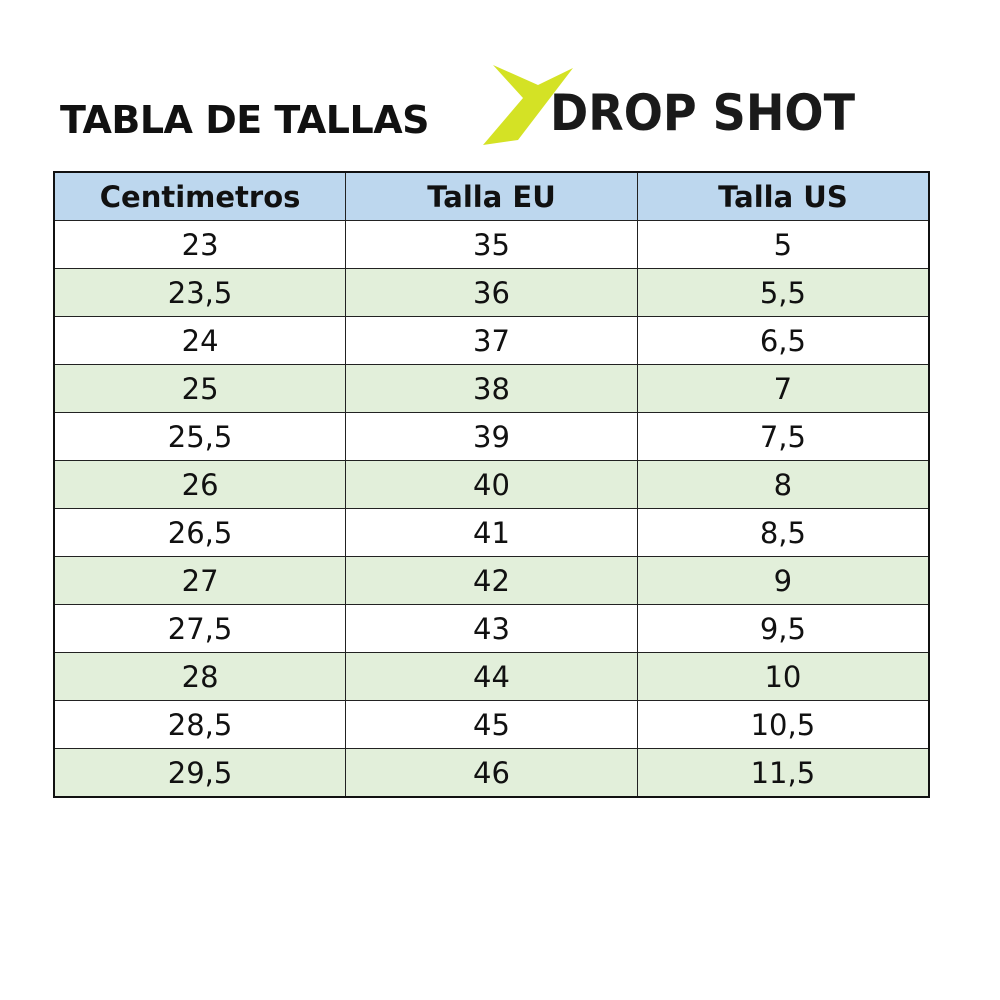 Image resolution: width=1000 pixels, height=1000 pixels. I want to click on table-row: 24 37 6,5, so click(491, 340).